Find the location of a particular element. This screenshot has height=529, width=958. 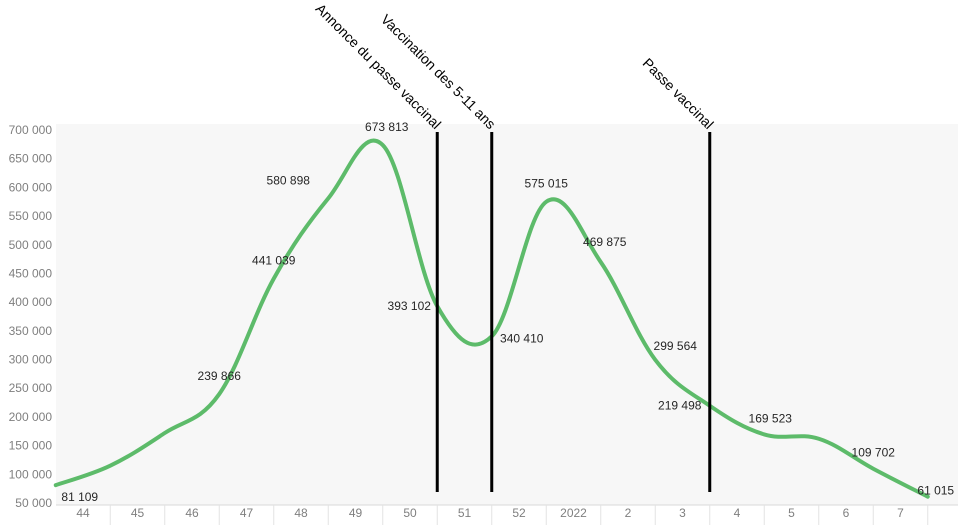

y-tick-label: 550 000 is located at coordinates (31, 216).